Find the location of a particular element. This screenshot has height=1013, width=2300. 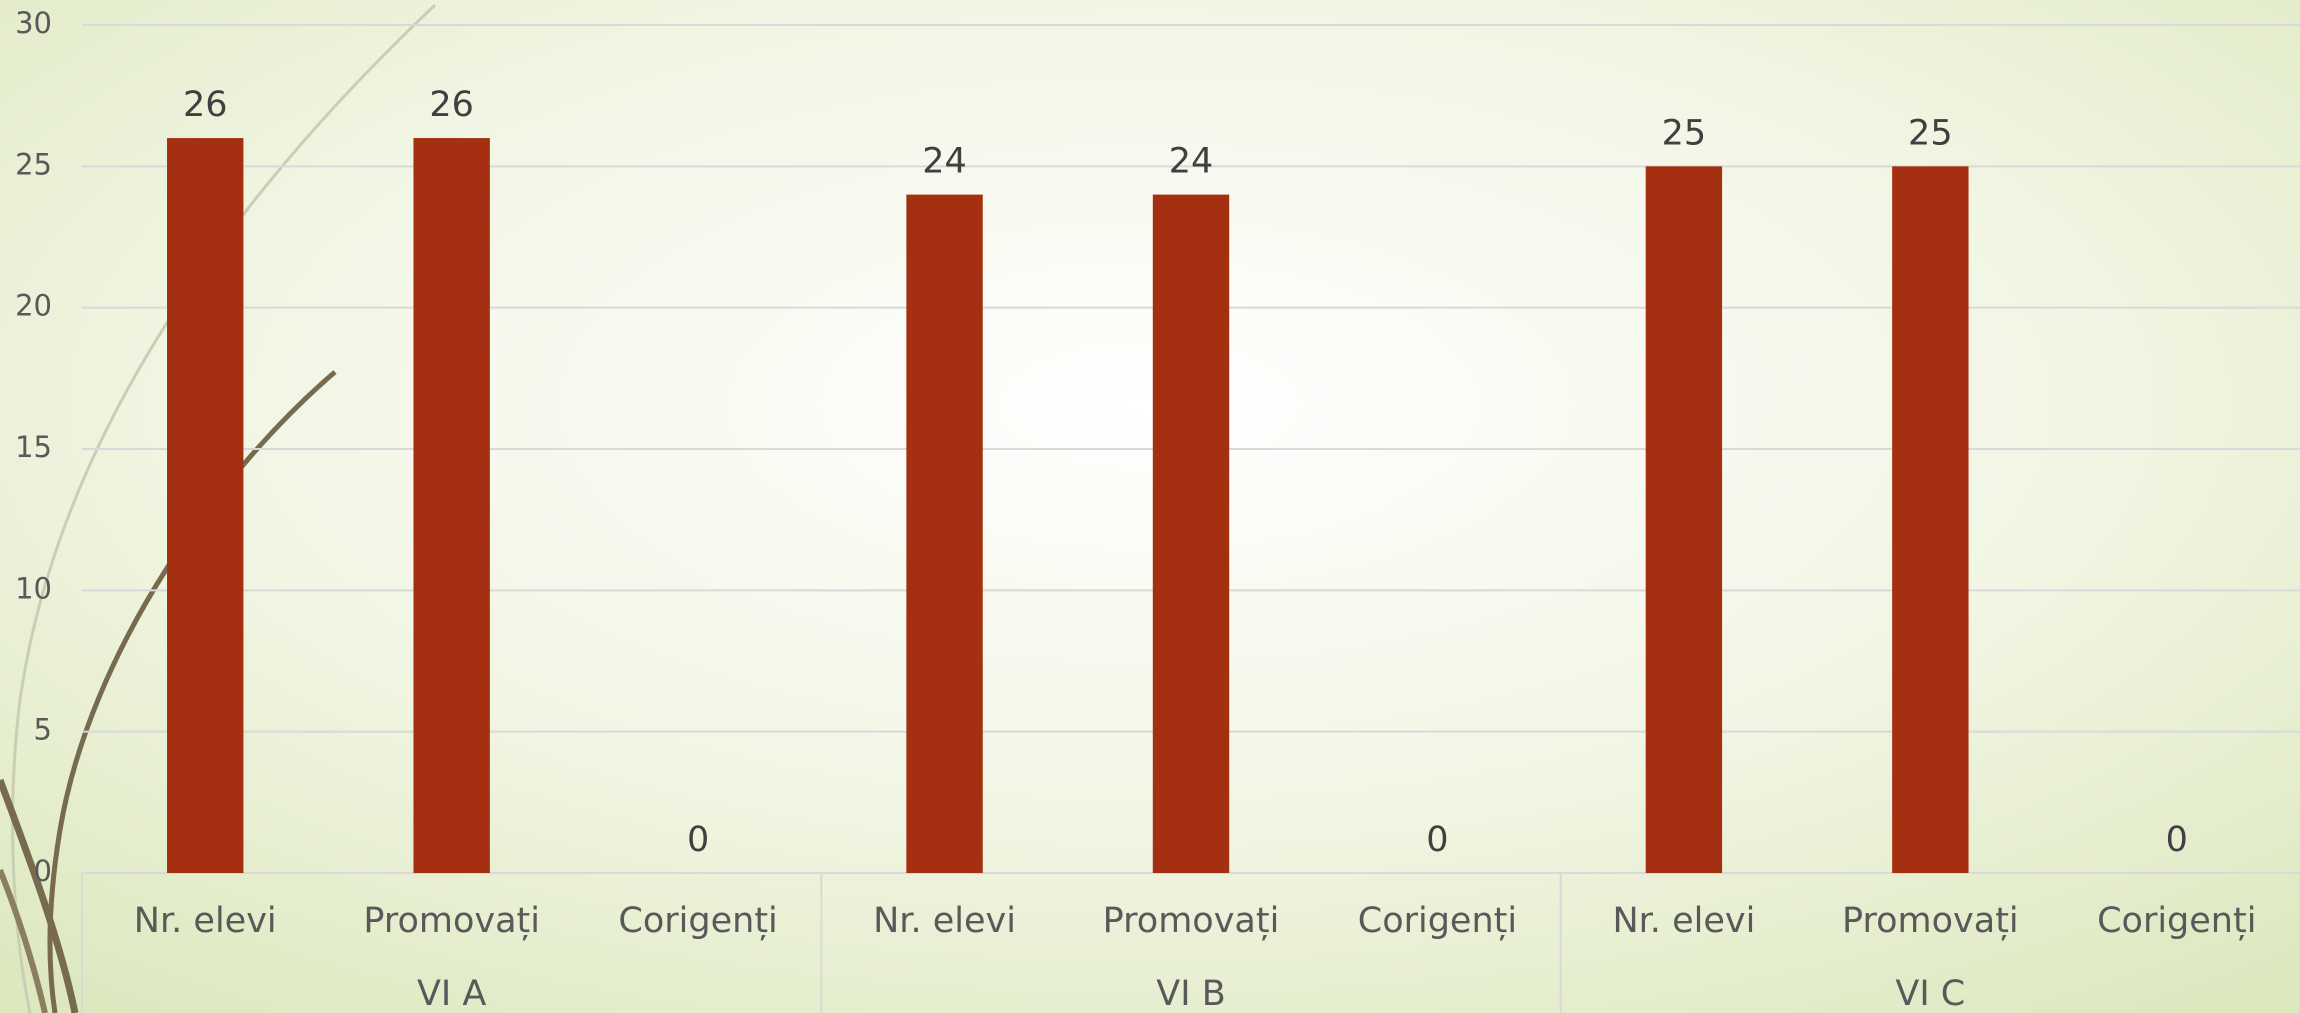

y-tick-label: 0 is located at coordinates (43, 871).